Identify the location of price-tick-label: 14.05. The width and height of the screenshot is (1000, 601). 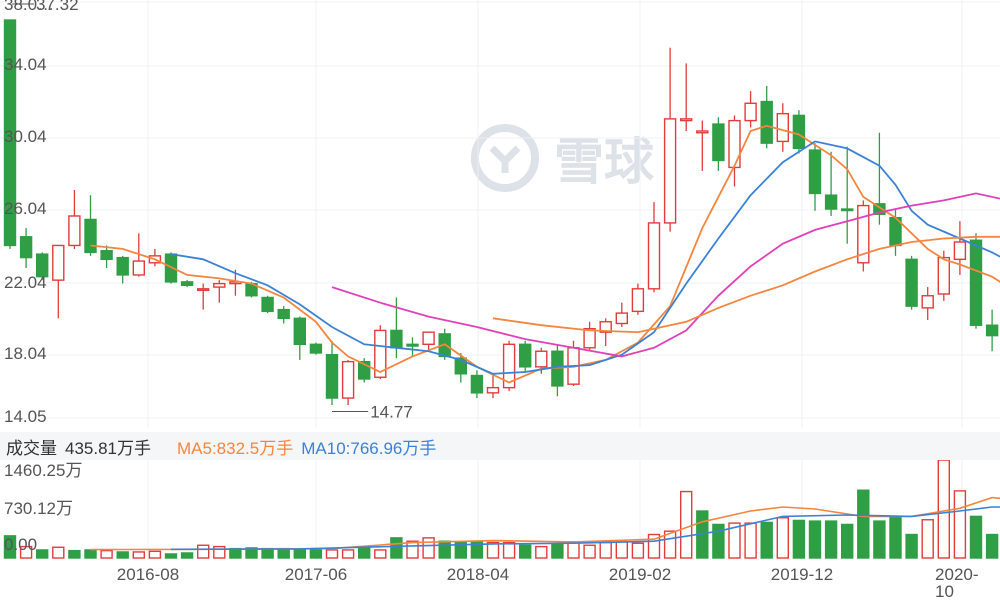
(25, 416).